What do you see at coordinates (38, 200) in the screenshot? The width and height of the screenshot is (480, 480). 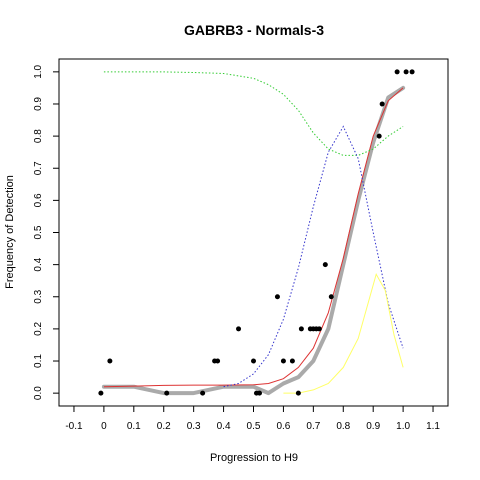 I see `y-tick-label: 0.6` at bounding box center [38, 200].